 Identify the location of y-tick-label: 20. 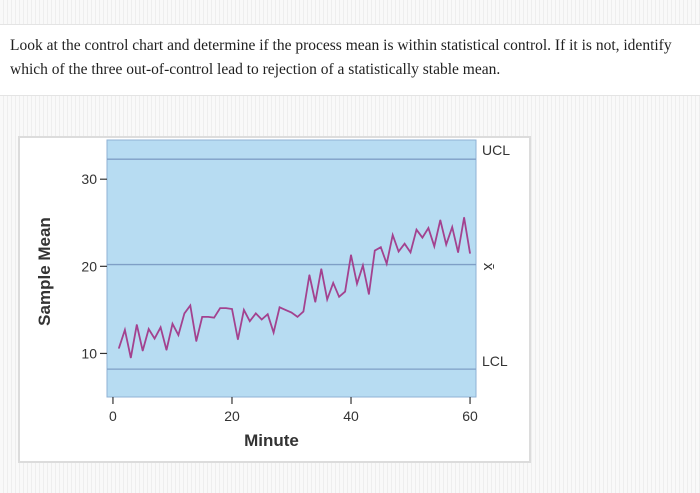
(89, 266).